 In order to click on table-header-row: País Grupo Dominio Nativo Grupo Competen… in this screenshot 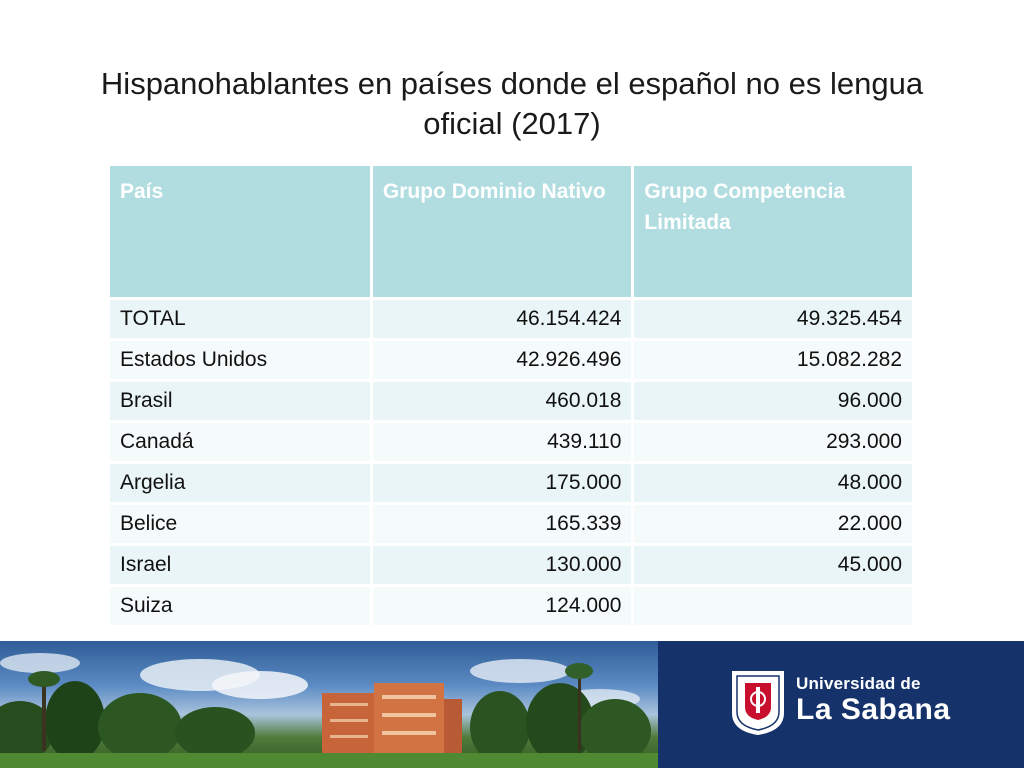, I will do `click(512, 233)`.